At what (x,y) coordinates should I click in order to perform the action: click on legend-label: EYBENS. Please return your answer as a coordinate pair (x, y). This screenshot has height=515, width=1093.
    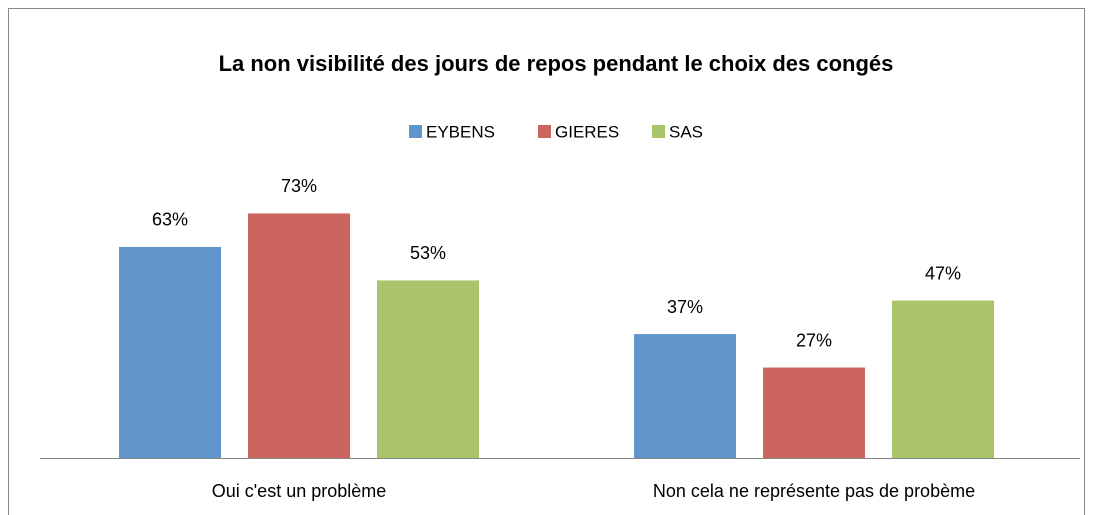
    Looking at the image, I should click on (460, 131).